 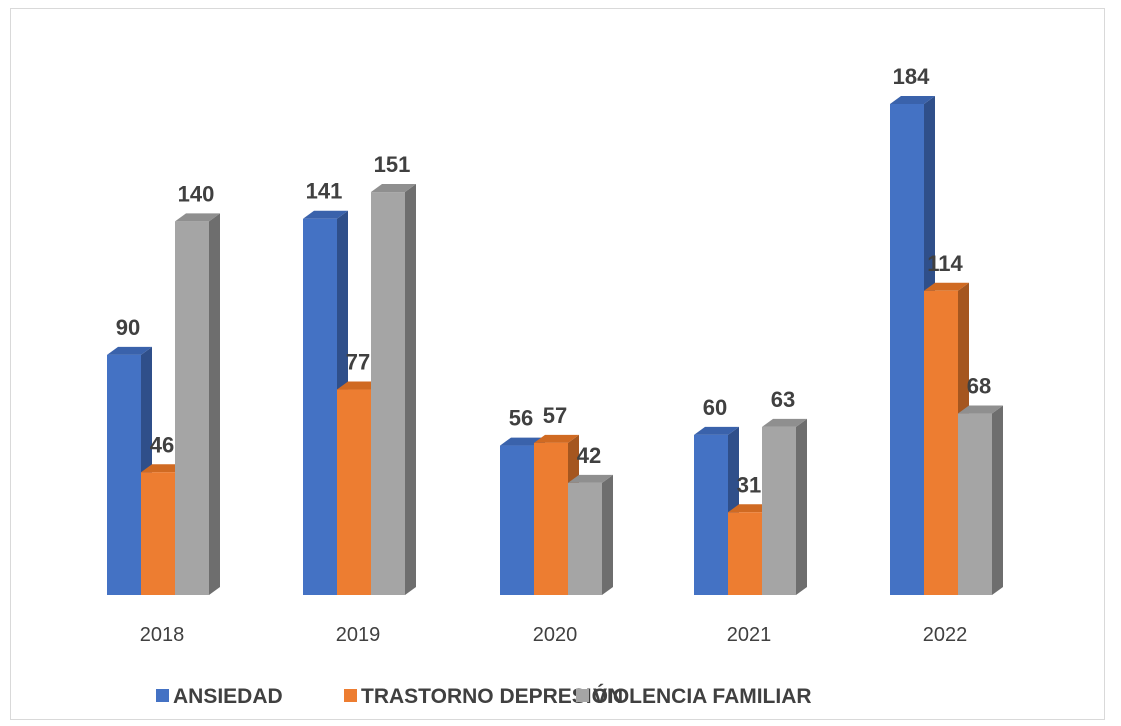 I want to click on x-tick-label-2019: 2019, so click(x=358, y=635).